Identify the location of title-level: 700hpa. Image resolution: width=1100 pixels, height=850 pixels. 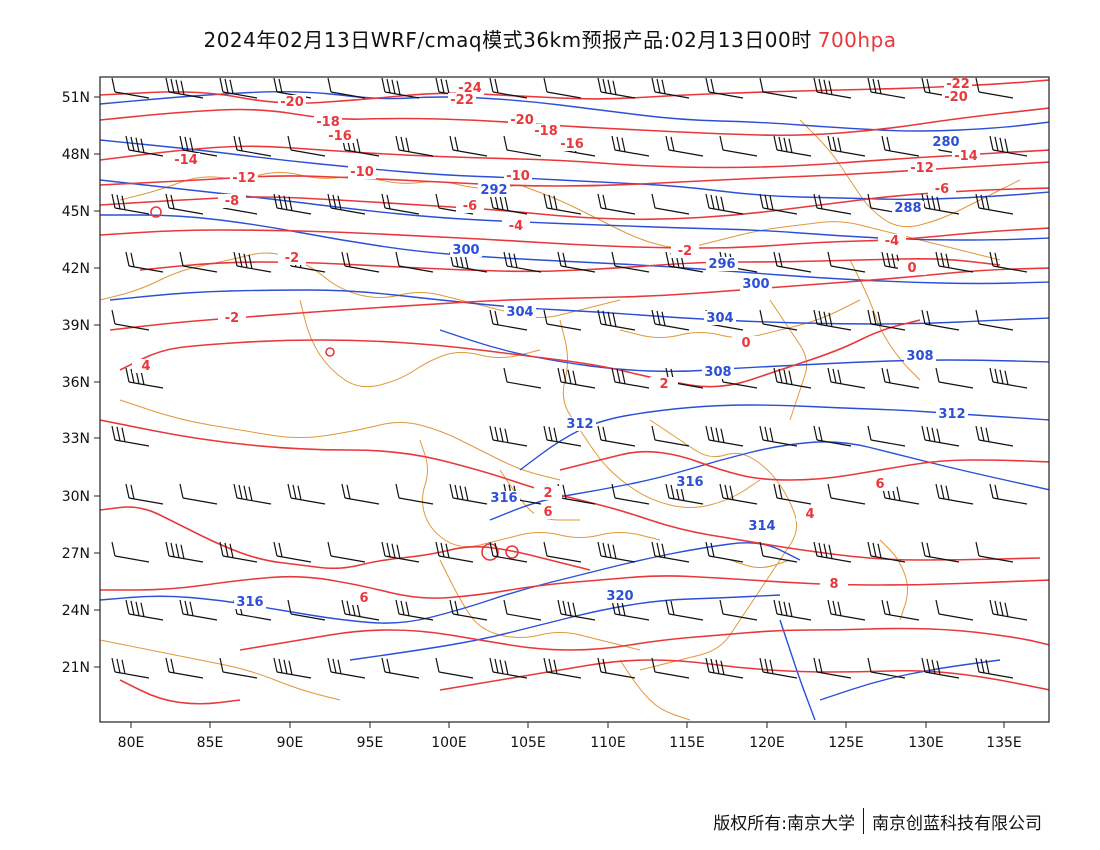
(857, 40).